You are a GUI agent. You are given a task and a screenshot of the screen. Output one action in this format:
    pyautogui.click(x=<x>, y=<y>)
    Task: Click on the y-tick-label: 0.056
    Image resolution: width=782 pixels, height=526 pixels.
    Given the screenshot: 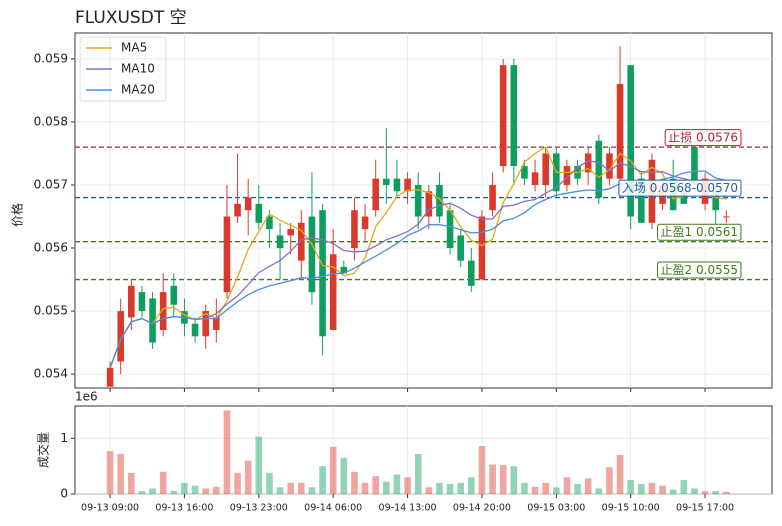 What is the action you would take?
    pyautogui.click(x=51, y=248)
    